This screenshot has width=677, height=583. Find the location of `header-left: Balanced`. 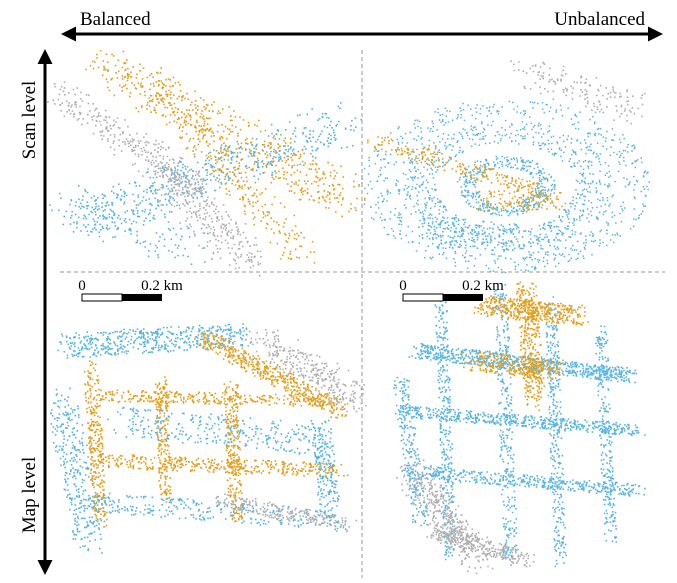

header-left: Balanced is located at coordinates (115, 19).